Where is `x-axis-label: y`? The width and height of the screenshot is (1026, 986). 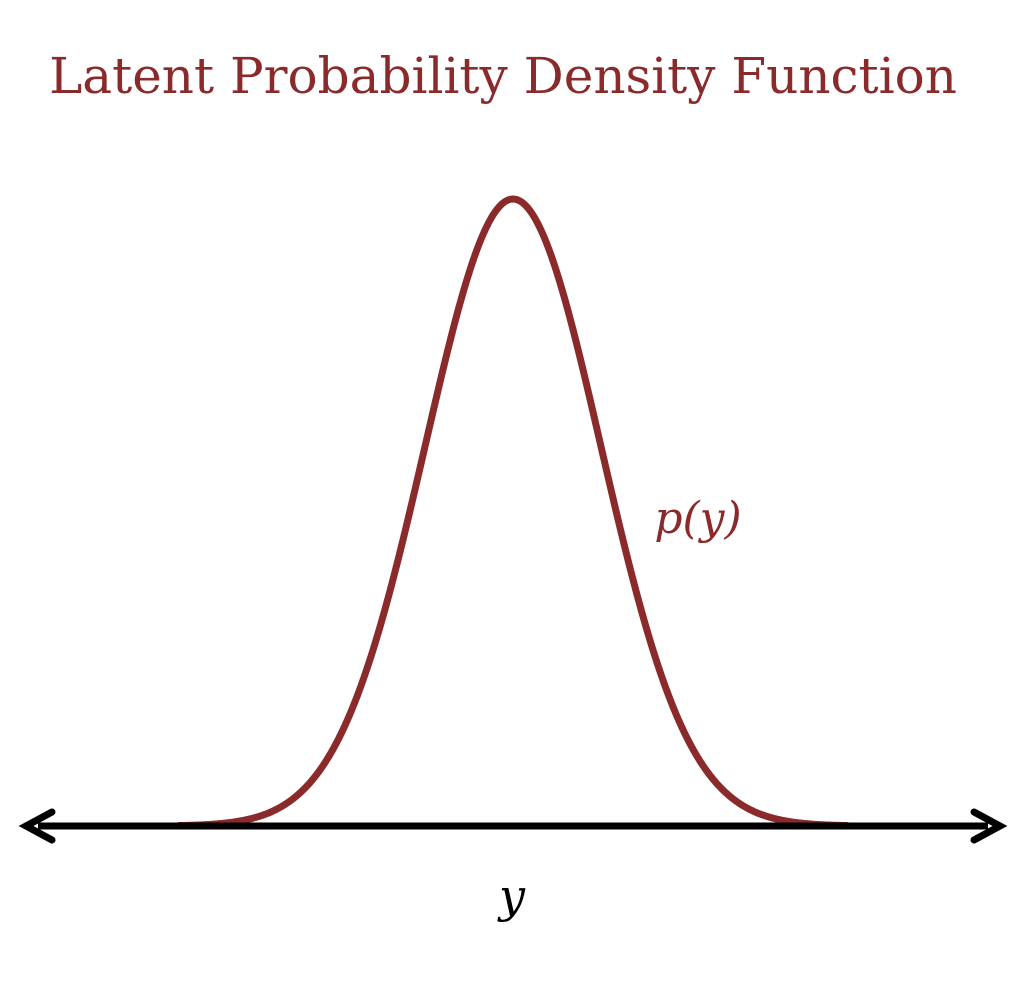 x-axis-label: y is located at coordinates (511, 896).